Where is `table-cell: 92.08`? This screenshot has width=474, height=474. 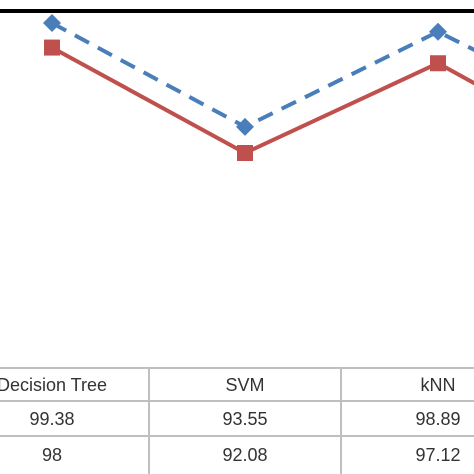 table-cell: 92.08 is located at coordinates (244, 455).